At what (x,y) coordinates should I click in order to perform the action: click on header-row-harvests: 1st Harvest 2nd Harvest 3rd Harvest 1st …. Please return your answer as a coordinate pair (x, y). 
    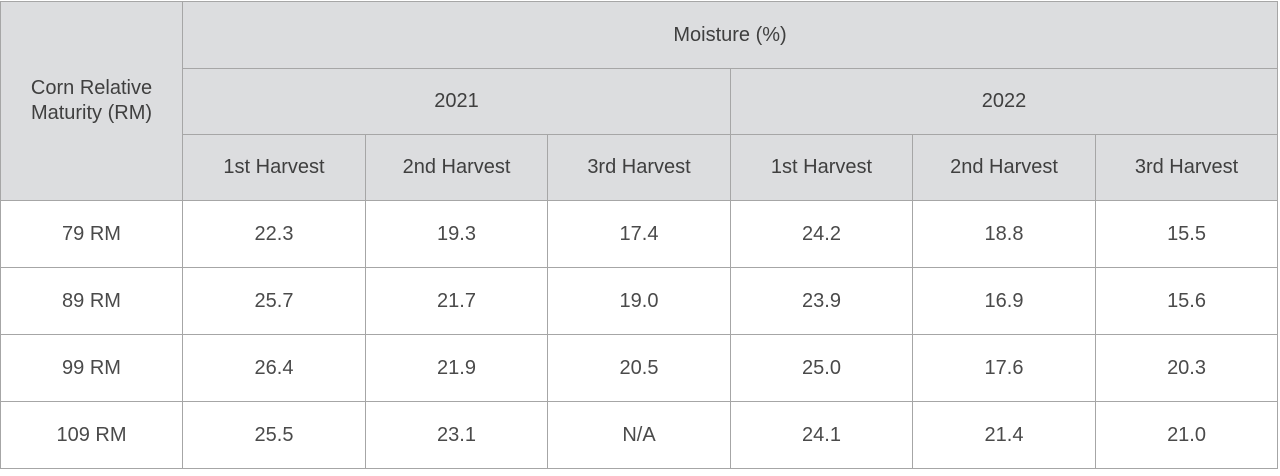
    Looking at the image, I should click on (640, 167).